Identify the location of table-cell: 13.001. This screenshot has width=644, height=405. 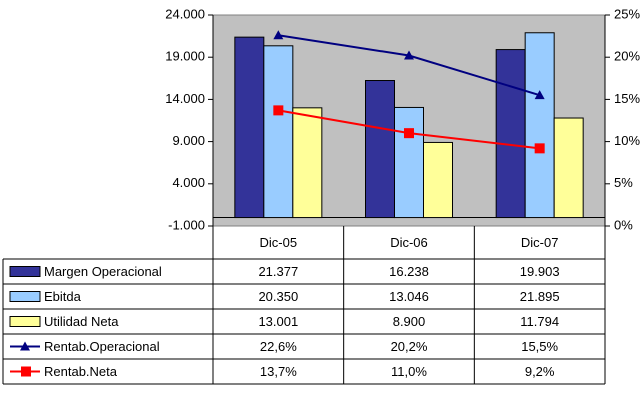
(278, 321).